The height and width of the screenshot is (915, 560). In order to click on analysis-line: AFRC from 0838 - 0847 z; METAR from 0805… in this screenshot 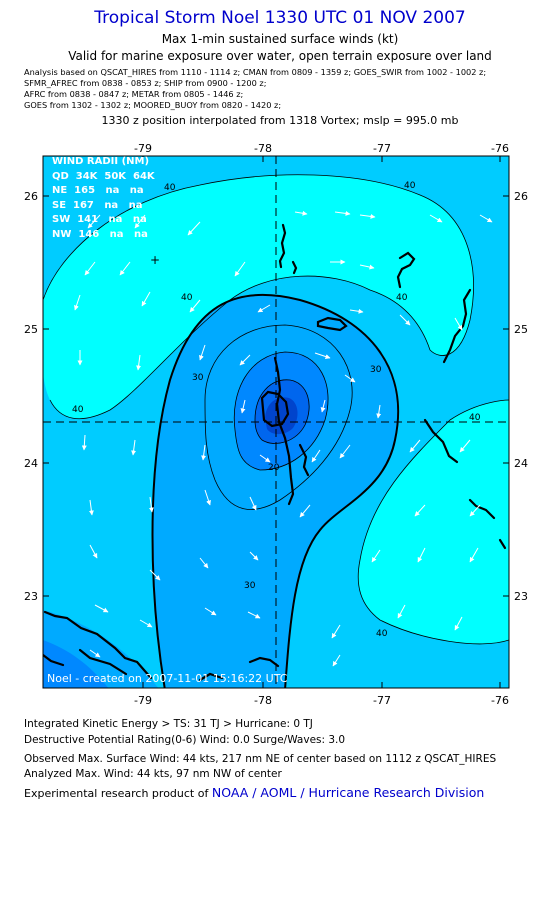, I will do `click(134, 94)`.